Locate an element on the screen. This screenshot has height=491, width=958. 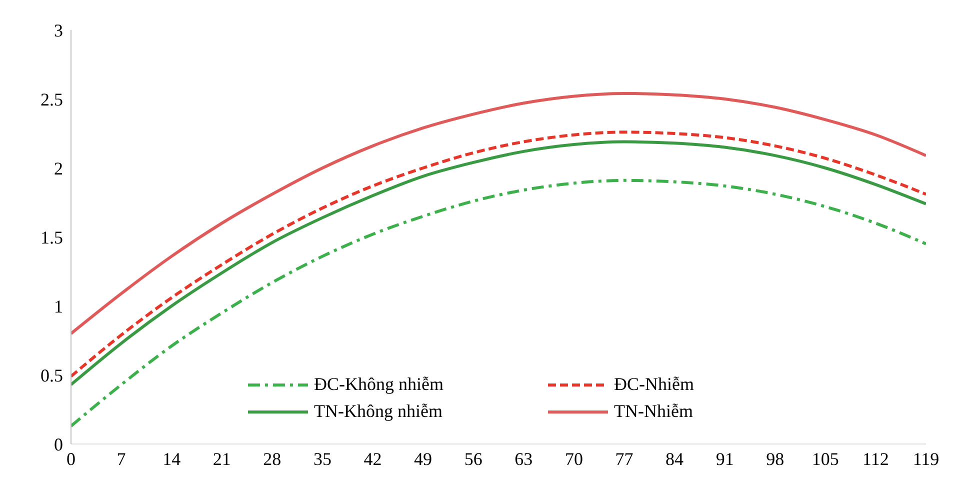
x-tick-label: 84 is located at coordinates (675, 458).